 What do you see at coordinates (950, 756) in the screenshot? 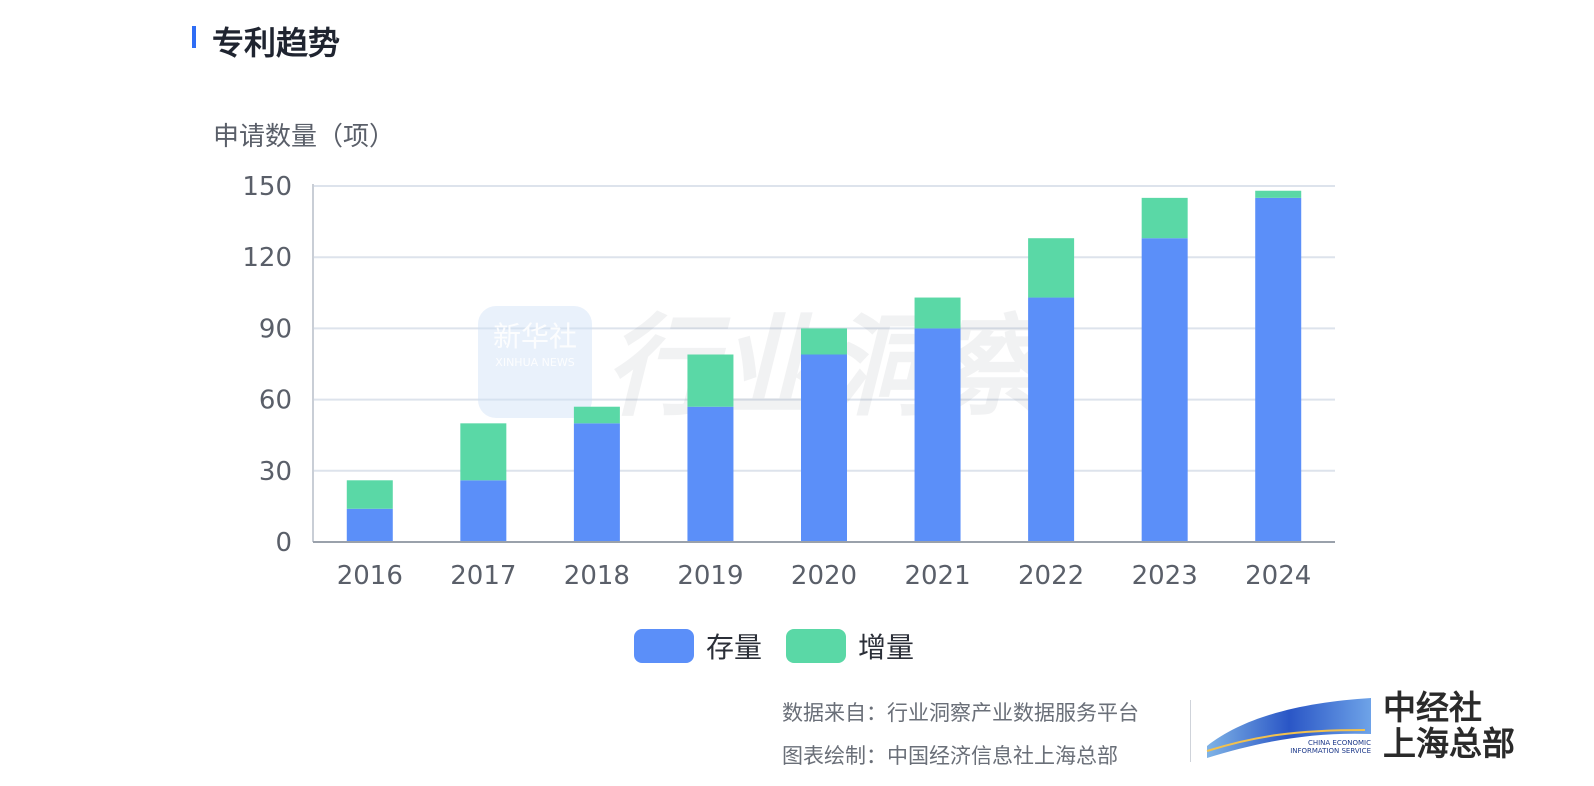
I see `chart-credit-line: 图表绘制：中国经济信息社上海总部` at bounding box center [950, 756].